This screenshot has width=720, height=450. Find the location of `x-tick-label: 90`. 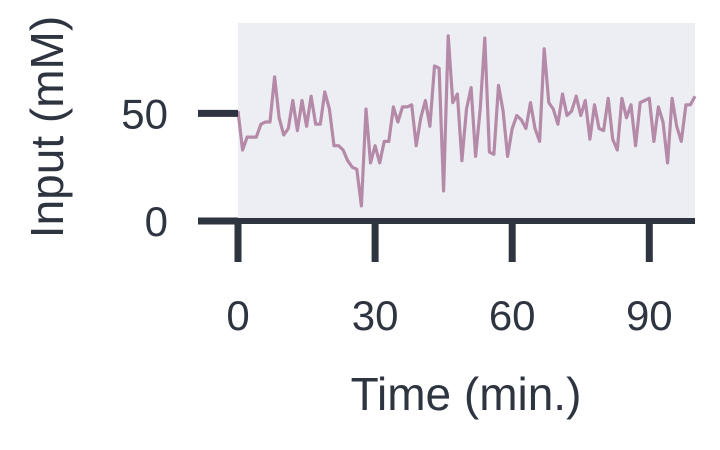

x-tick-label: 90 is located at coordinates (649, 315).